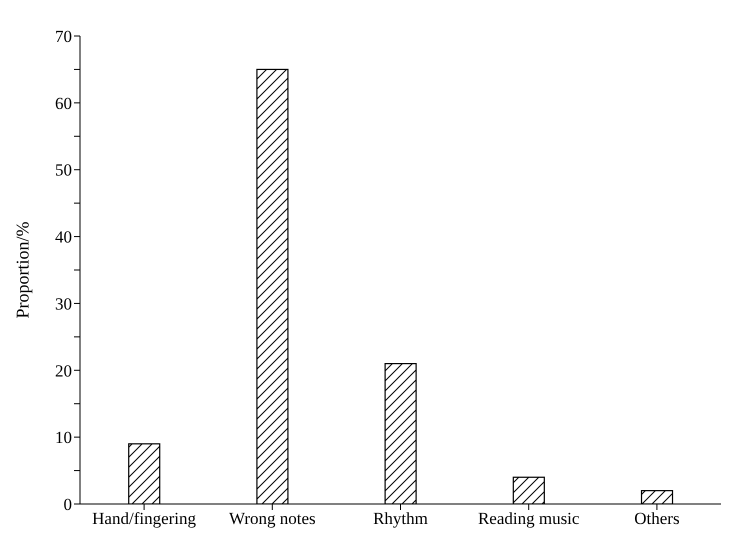  Describe the element at coordinates (63, 237) in the screenshot. I see `y-tick-label: 40` at that location.